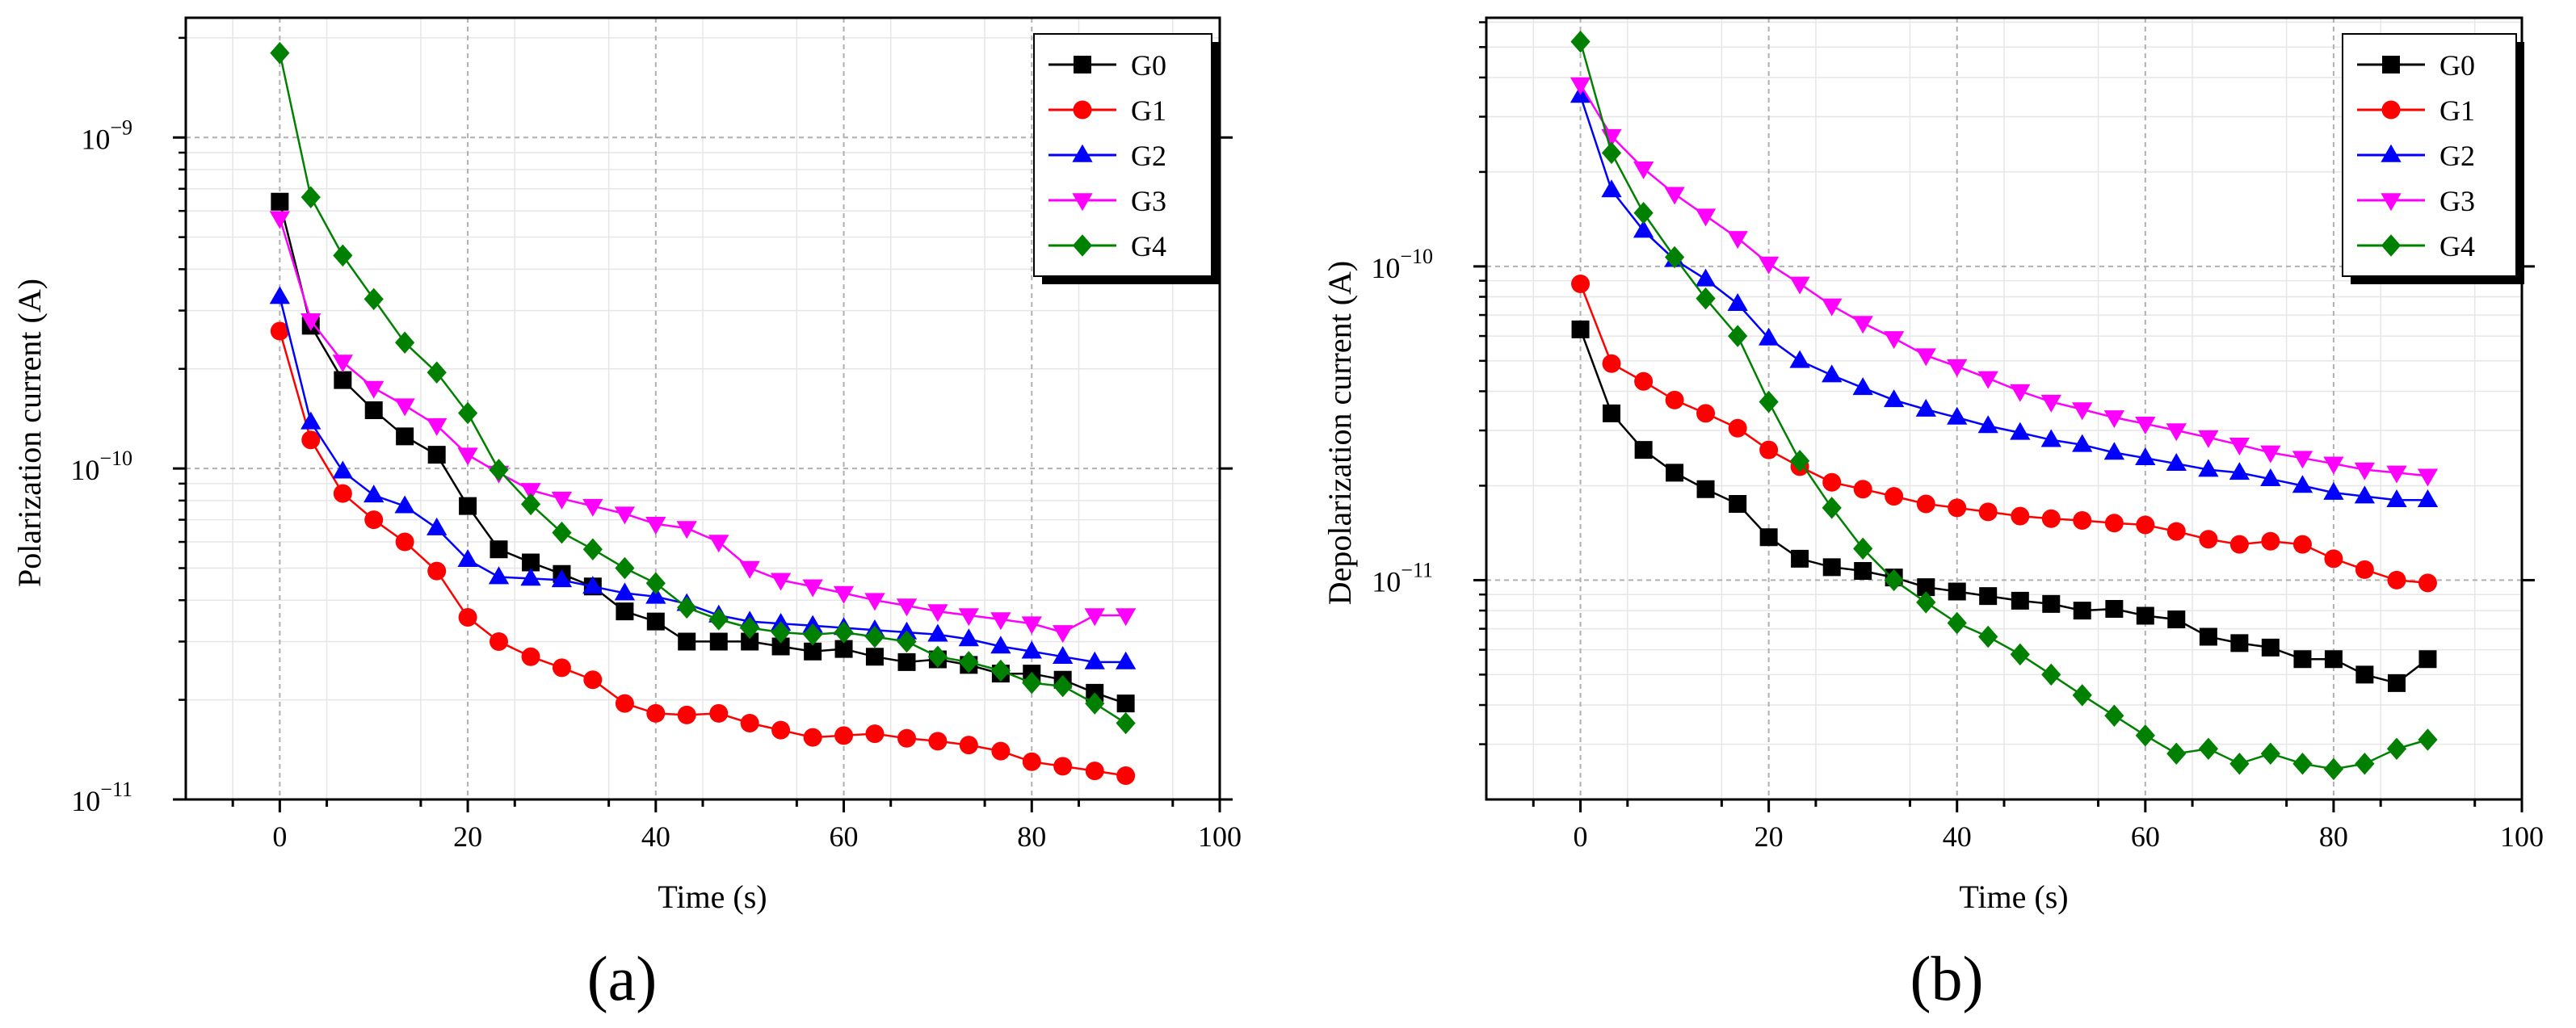 Image resolution: width=2576 pixels, height=1028 pixels. I want to click on x-tick-label: 20, so click(467, 836).